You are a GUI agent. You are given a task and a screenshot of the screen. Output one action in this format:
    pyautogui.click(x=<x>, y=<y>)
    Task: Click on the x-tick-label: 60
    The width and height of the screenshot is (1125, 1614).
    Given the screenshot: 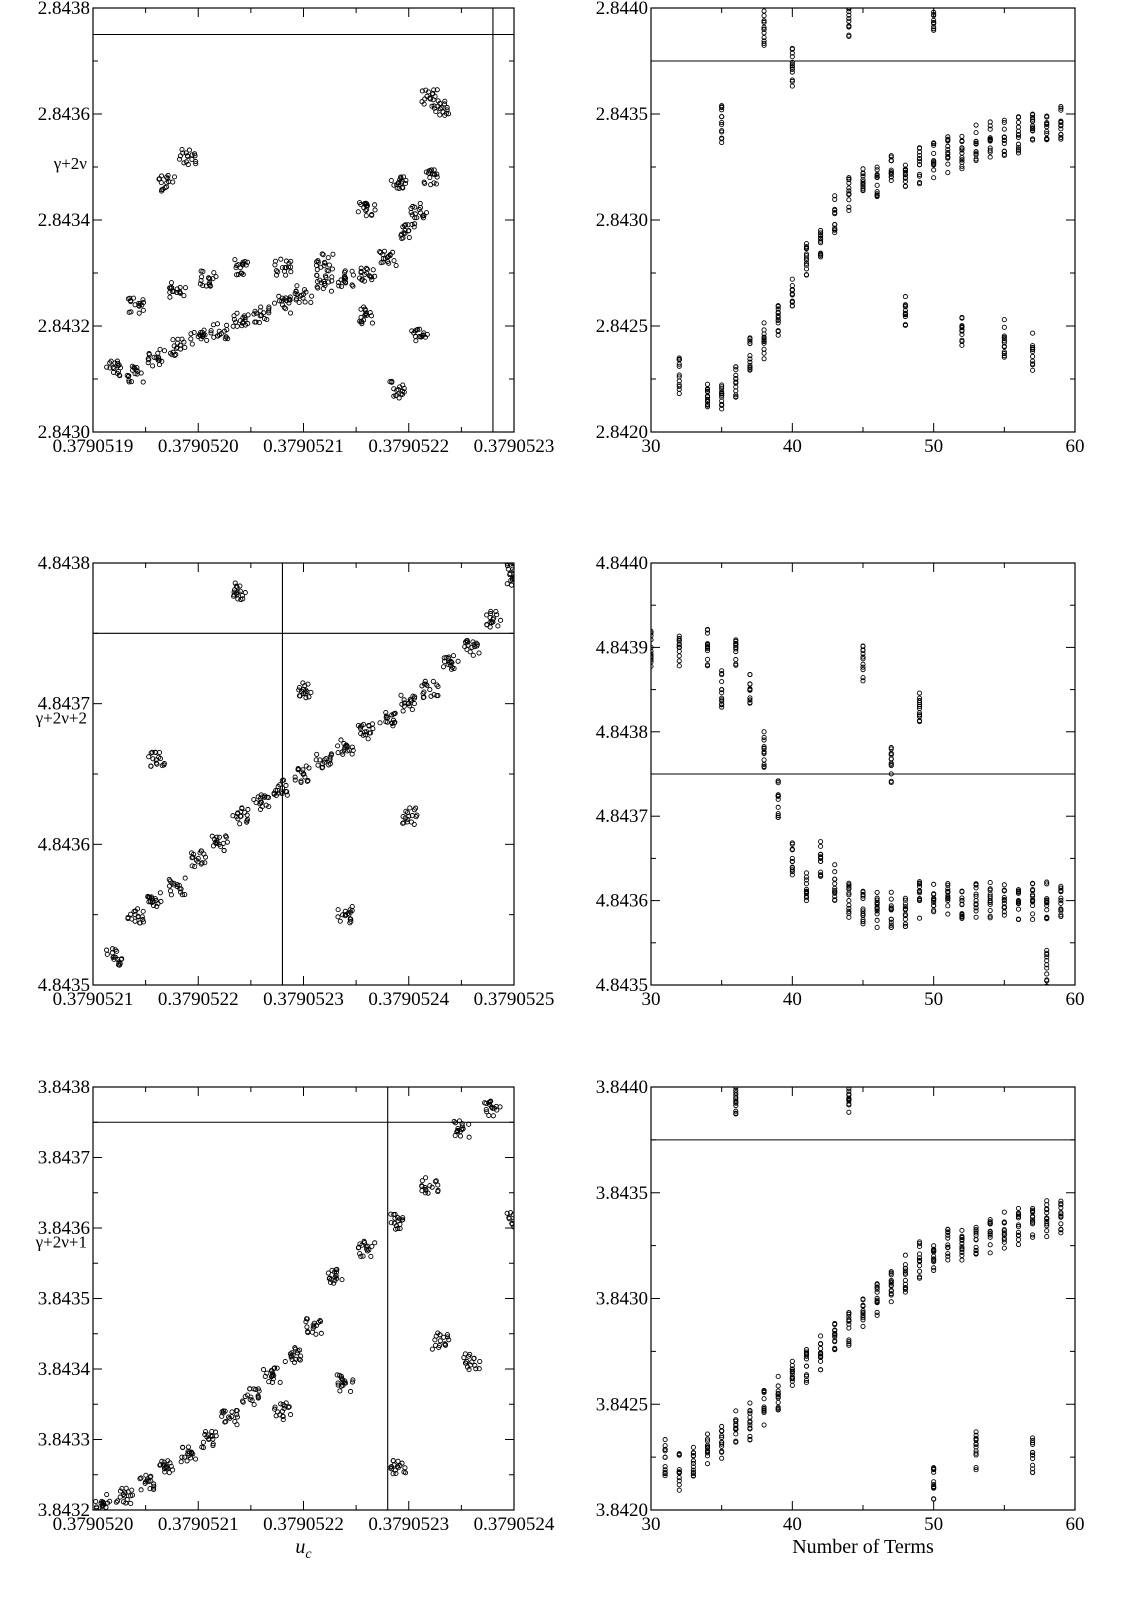 What is the action you would take?
    pyautogui.click(x=1075, y=1524)
    